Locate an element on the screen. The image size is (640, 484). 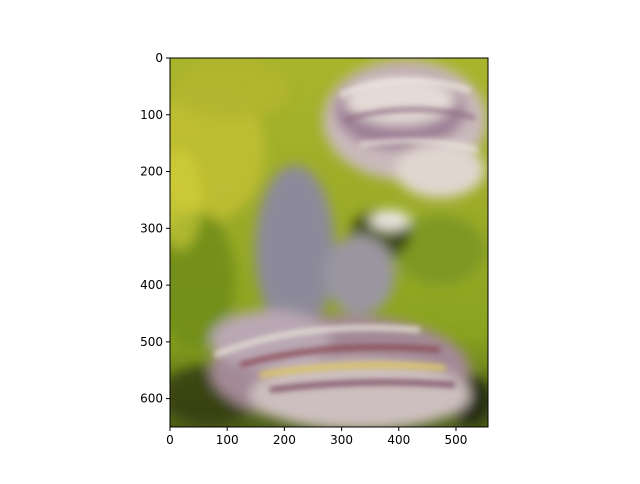
x-tick-label: 400 is located at coordinates (398, 440).